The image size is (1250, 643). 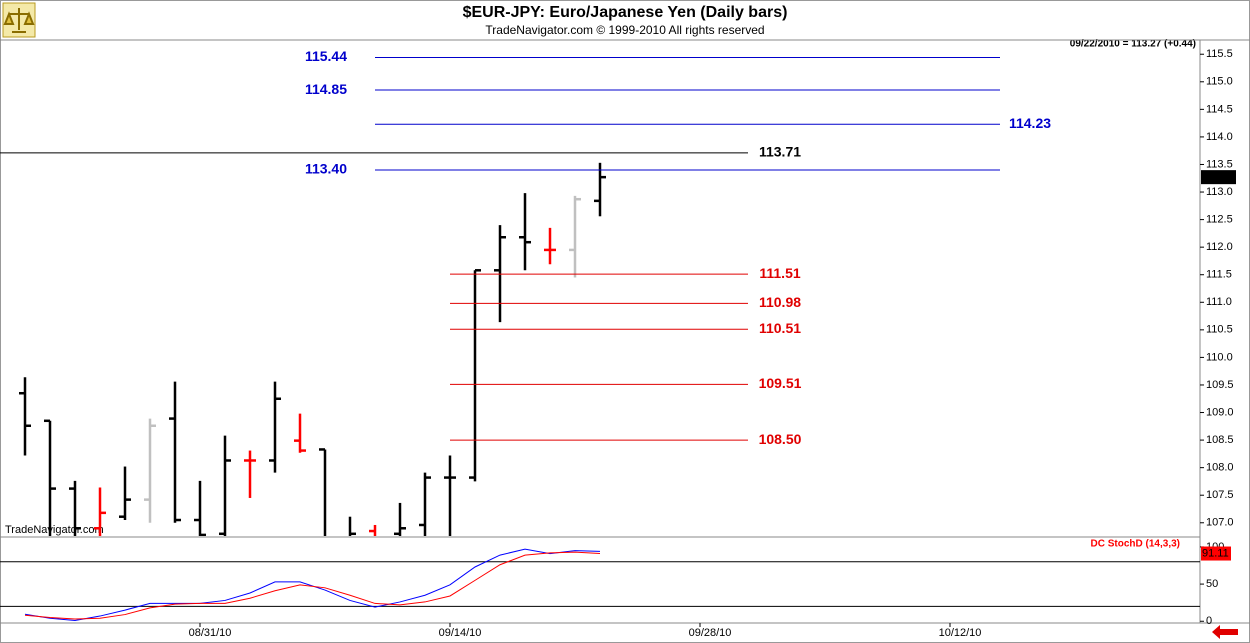 I want to click on last-price: 113.27, so click(x=1219, y=177).